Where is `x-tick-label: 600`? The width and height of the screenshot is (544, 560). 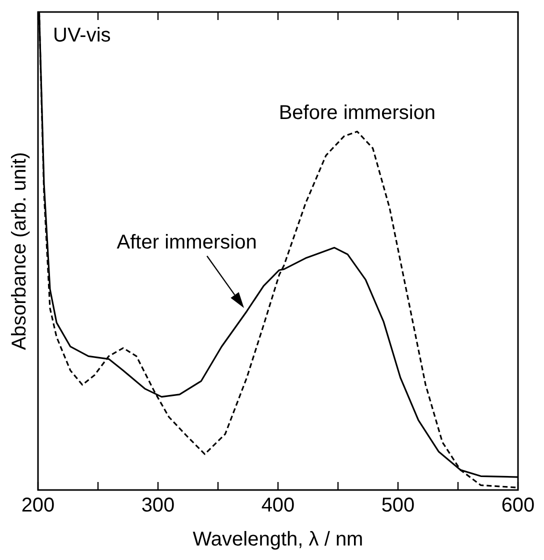 x-tick-label: 600 is located at coordinates (518, 505).